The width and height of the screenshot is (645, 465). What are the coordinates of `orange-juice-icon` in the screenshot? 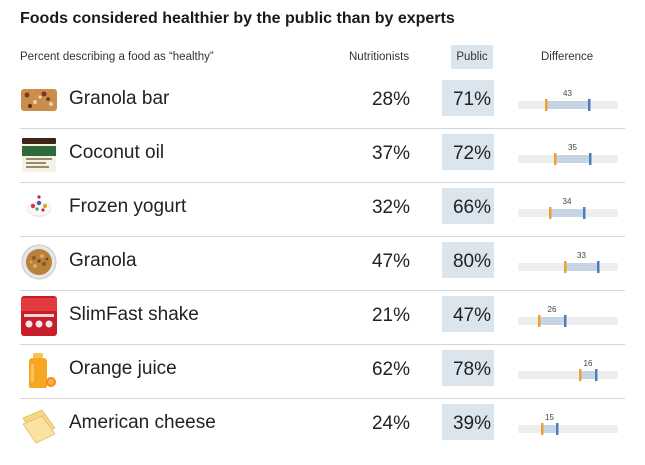 It's located at (39, 370).